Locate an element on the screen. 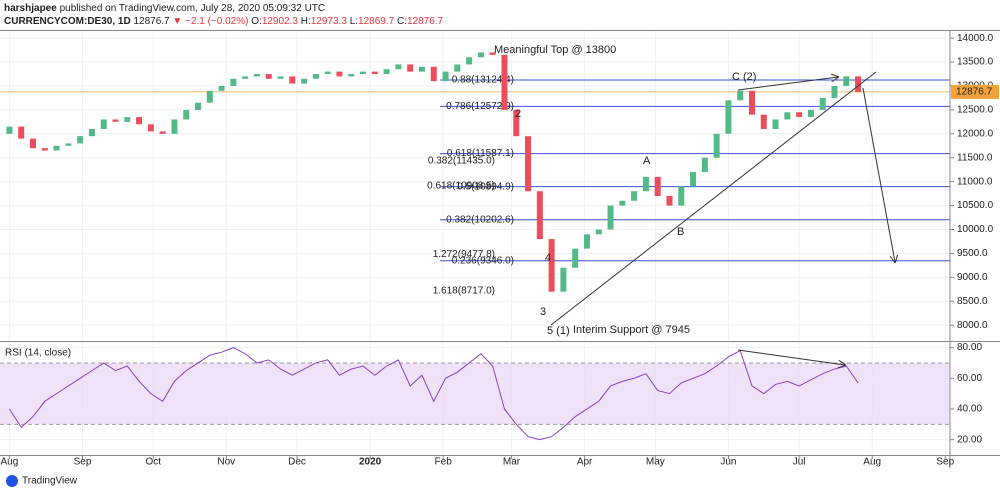  y-tick-label: 13500.0 is located at coordinates (975, 62).